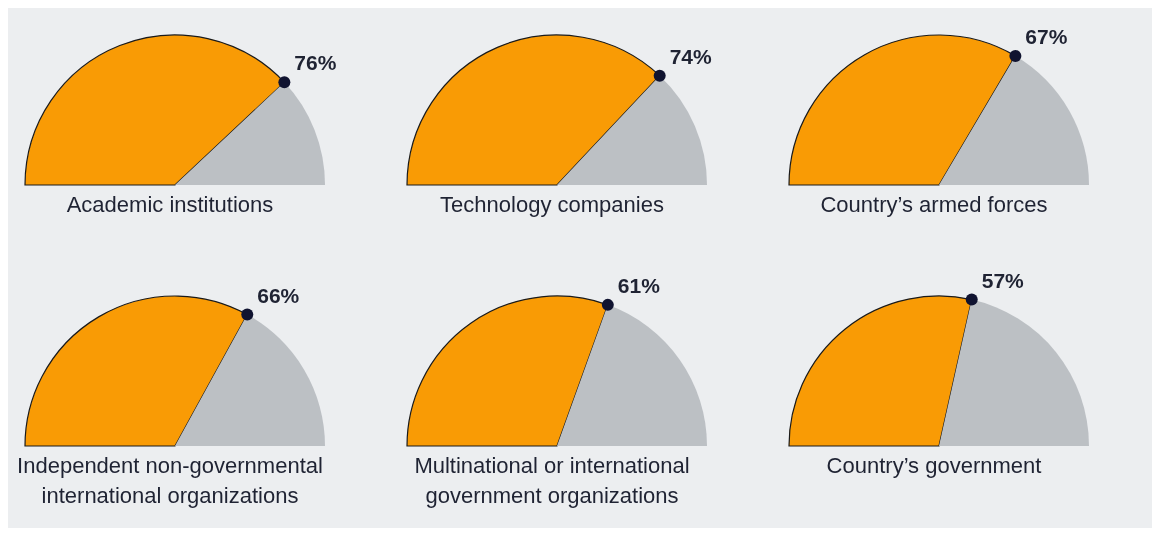 Image resolution: width=1156 pixels, height=537 pixels. Describe the element at coordinates (691, 56) in the screenshot. I see `data-label: 74%` at that location.